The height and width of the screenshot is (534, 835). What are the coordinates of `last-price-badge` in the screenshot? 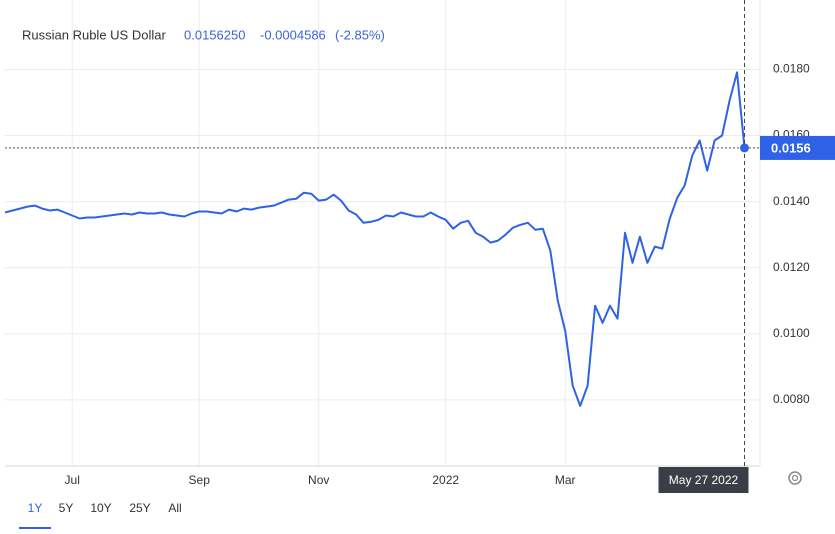 It's located at (797, 147).